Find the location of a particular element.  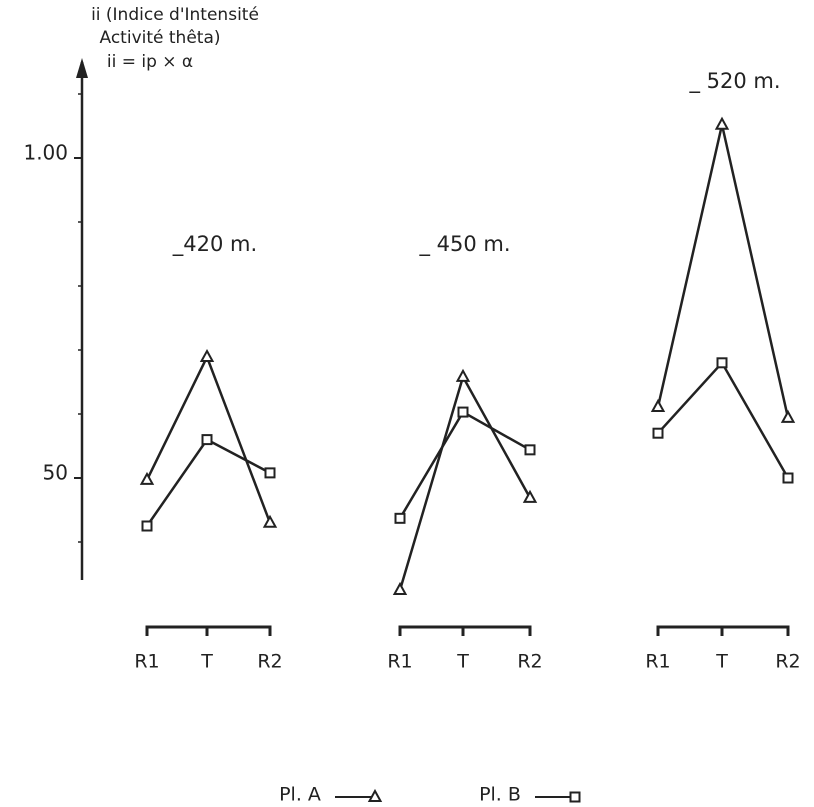

y-tick-label: 50 is located at coordinates (55, 473).